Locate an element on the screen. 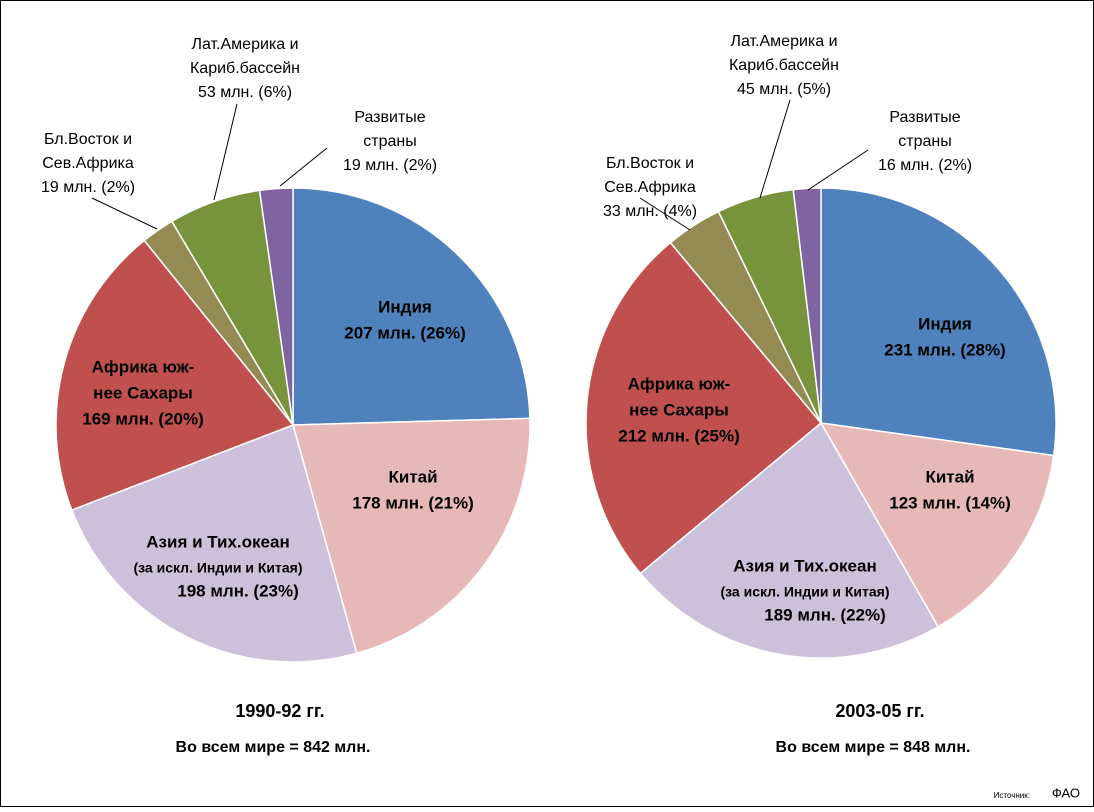 The width and height of the screenshot is (1094, 812). value-label: 53 млн. (6%) is located at coordinates (245, 92).